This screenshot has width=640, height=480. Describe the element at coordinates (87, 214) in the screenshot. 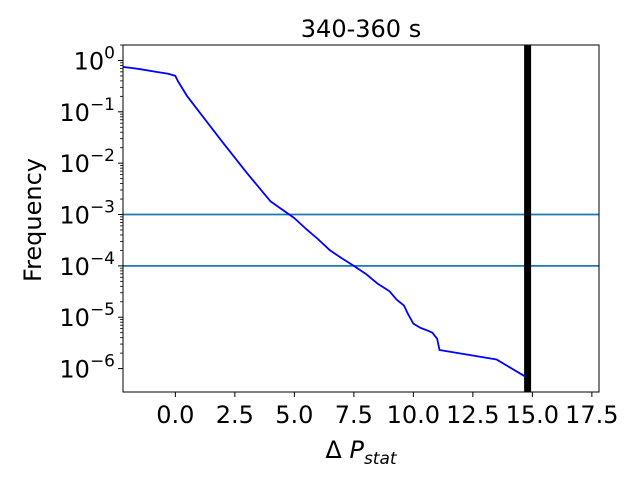

I see `y-tick-label: 10⁻³` at that location.